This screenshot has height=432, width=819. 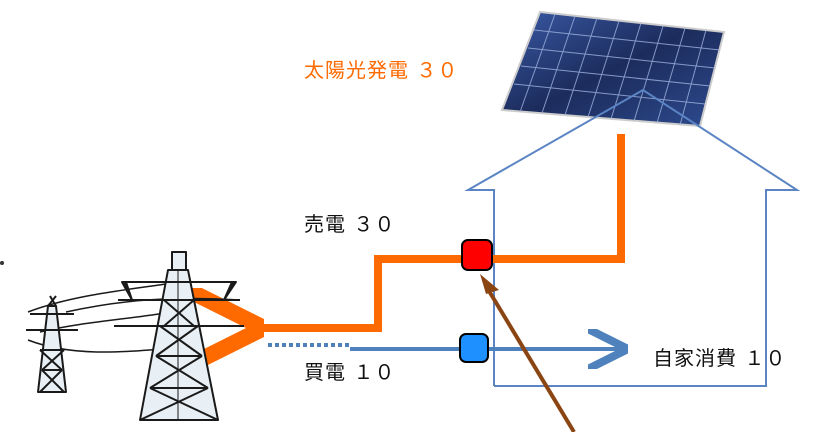 What do you see at coordinates (720, 358) in the screenshot?
I see `self-consumption-label: 自家消費 １０` at bounding box center [720, 358].